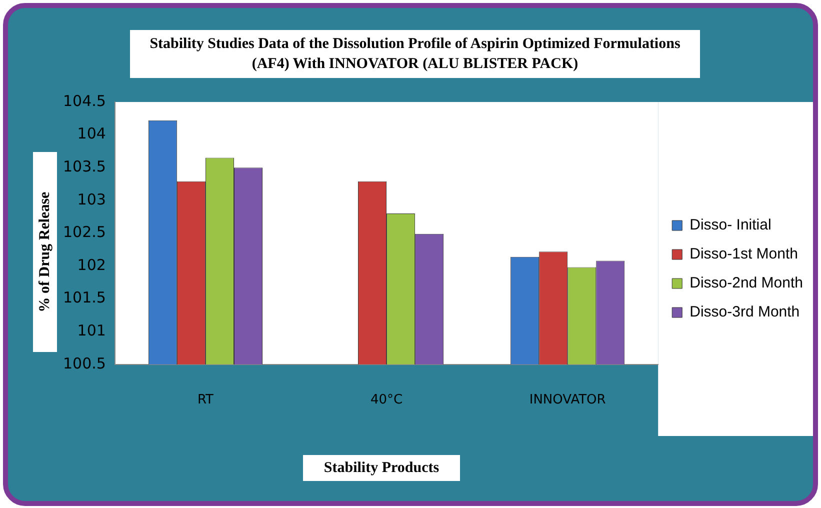 This screenshot has height=508, width=821. I want to click on y-tick-label: 101, so click(91, 330).